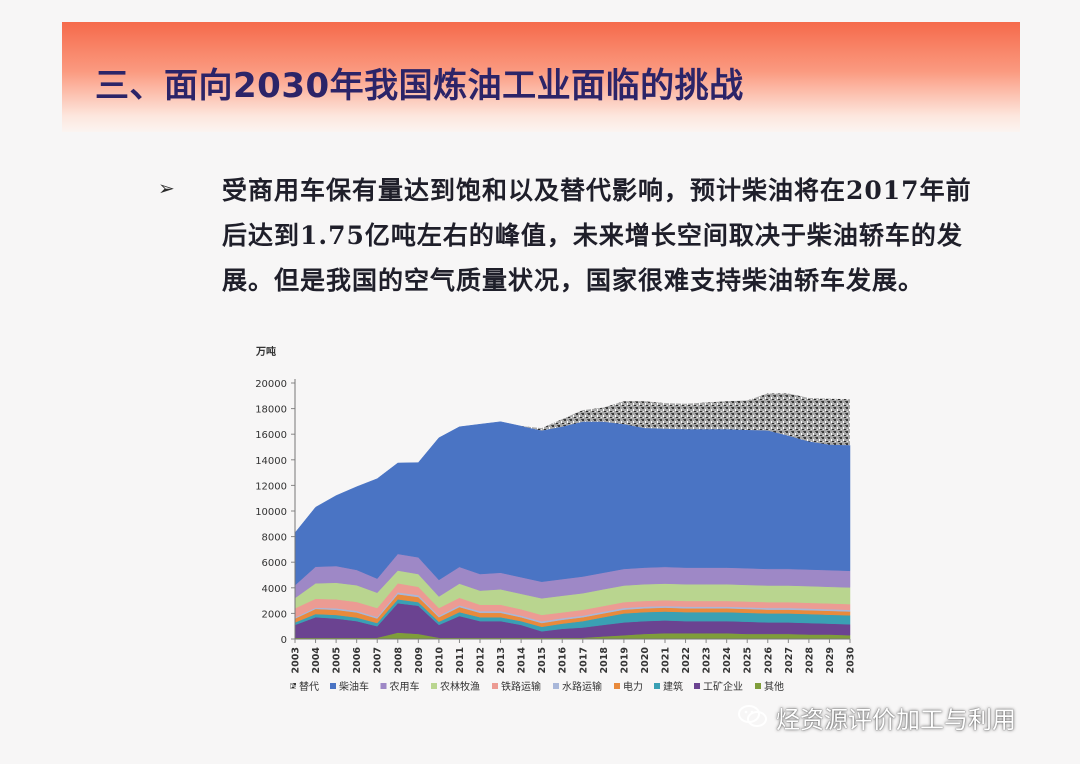 The height and width of the screenshot is (764, 1080). I want to click on x-tick-label-15: 2018, so click(604, 660).